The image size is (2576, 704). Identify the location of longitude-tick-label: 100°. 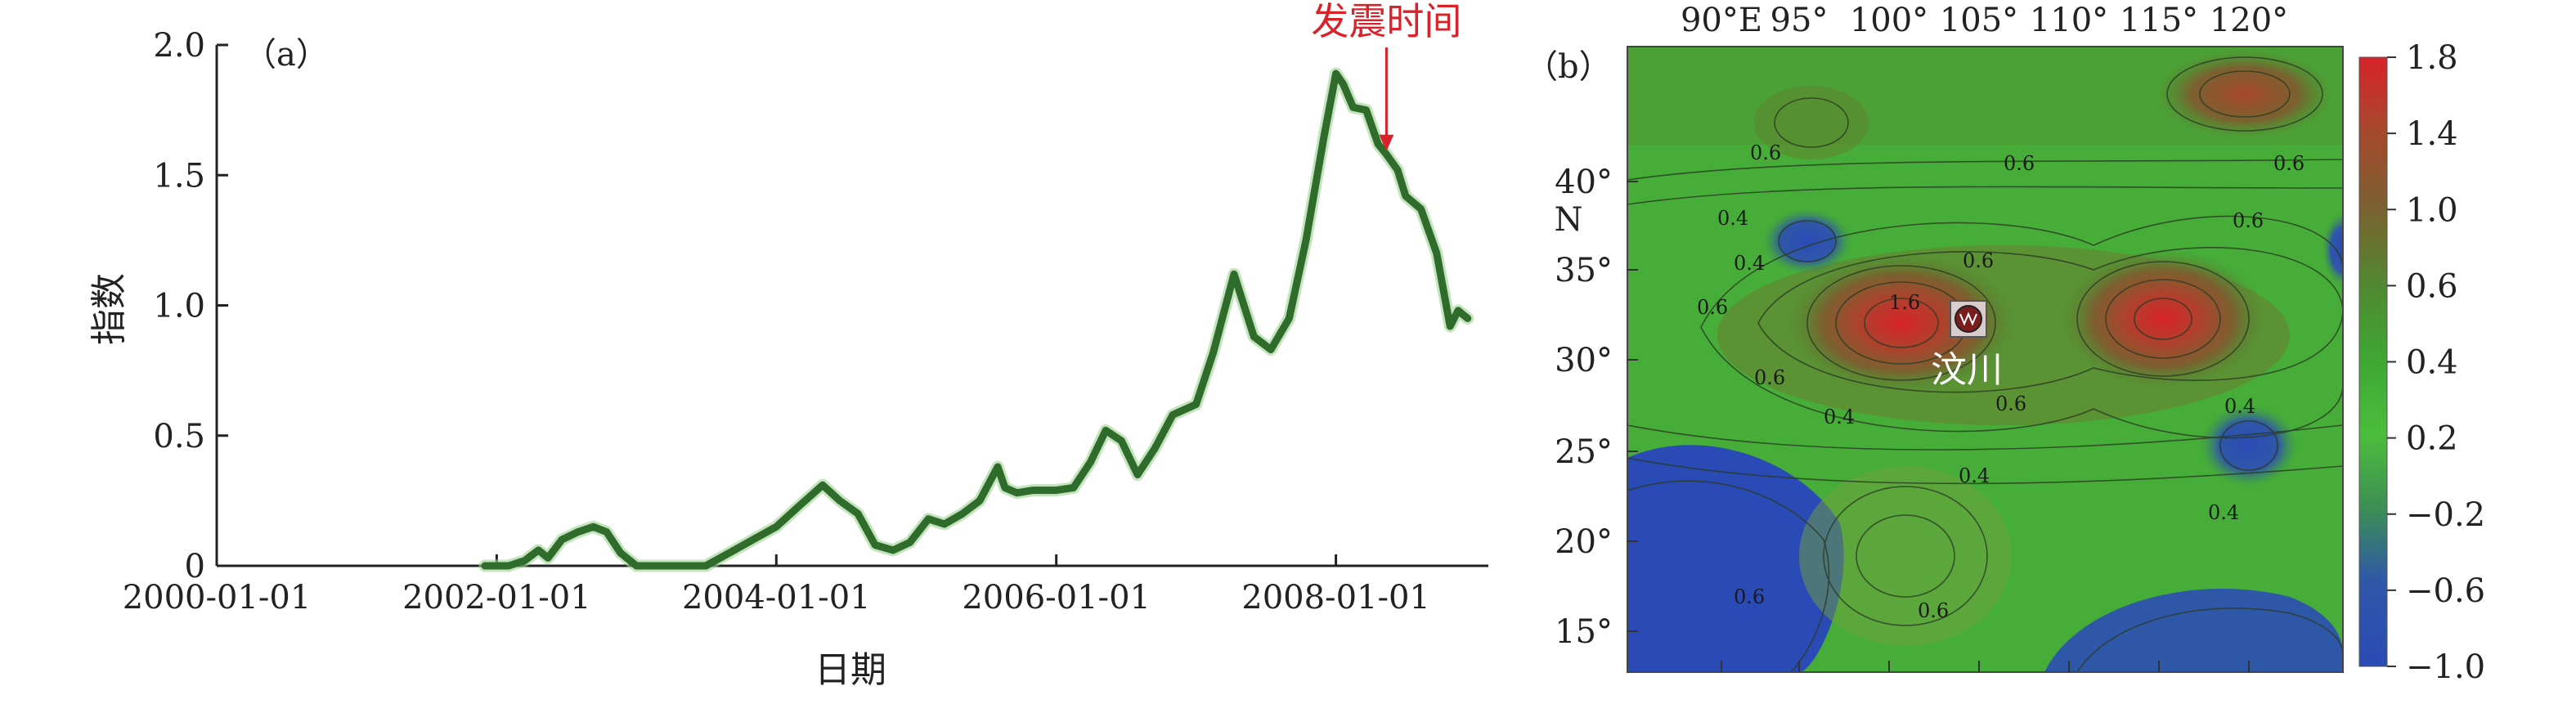
(1889, 20).